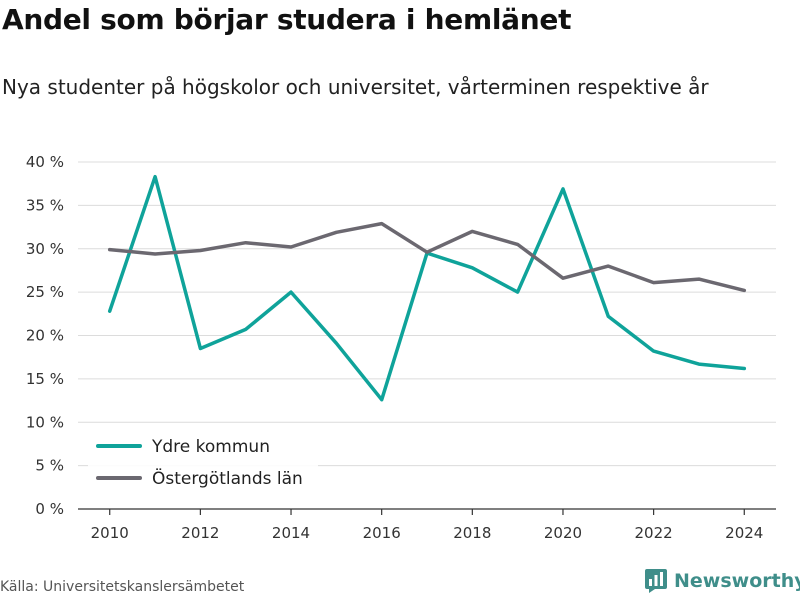 The image size is (800, 600). Describe the element at coordinates (427, 511) in the screenshot. I see `x-axis` at that location.